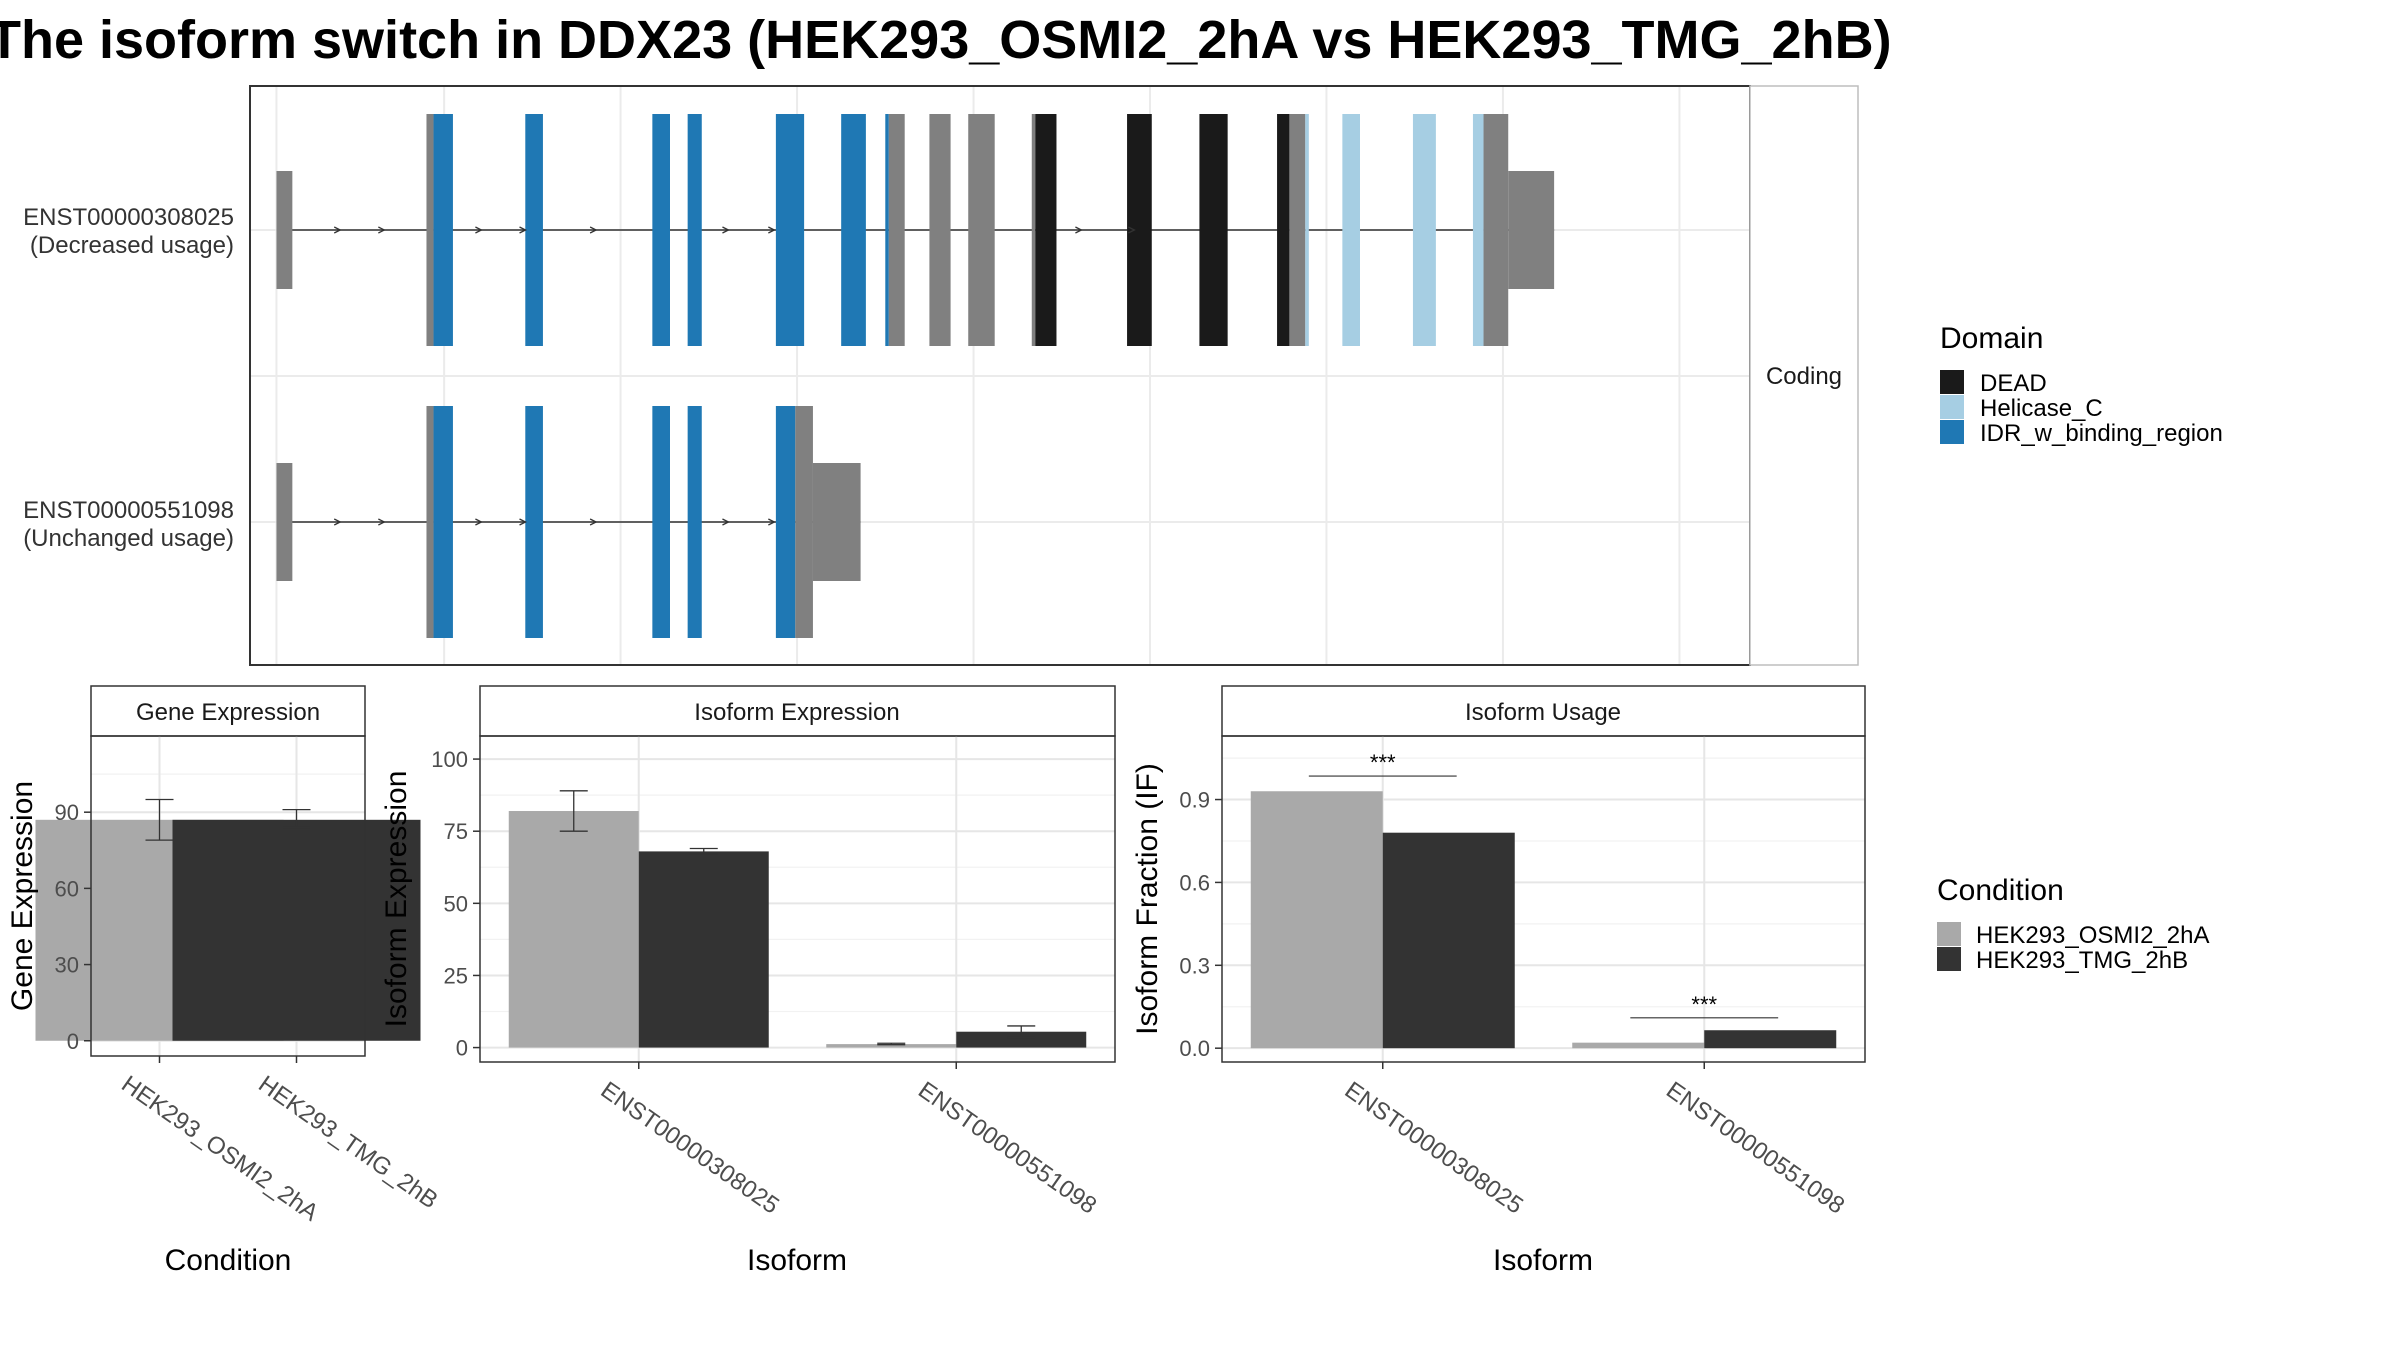 The width and height of the screenshot is (2400, 1350). Describe the element at coordinates (128, 510) in the screenshot. I see `transcript-id-2: ENST00000551098` at that location.